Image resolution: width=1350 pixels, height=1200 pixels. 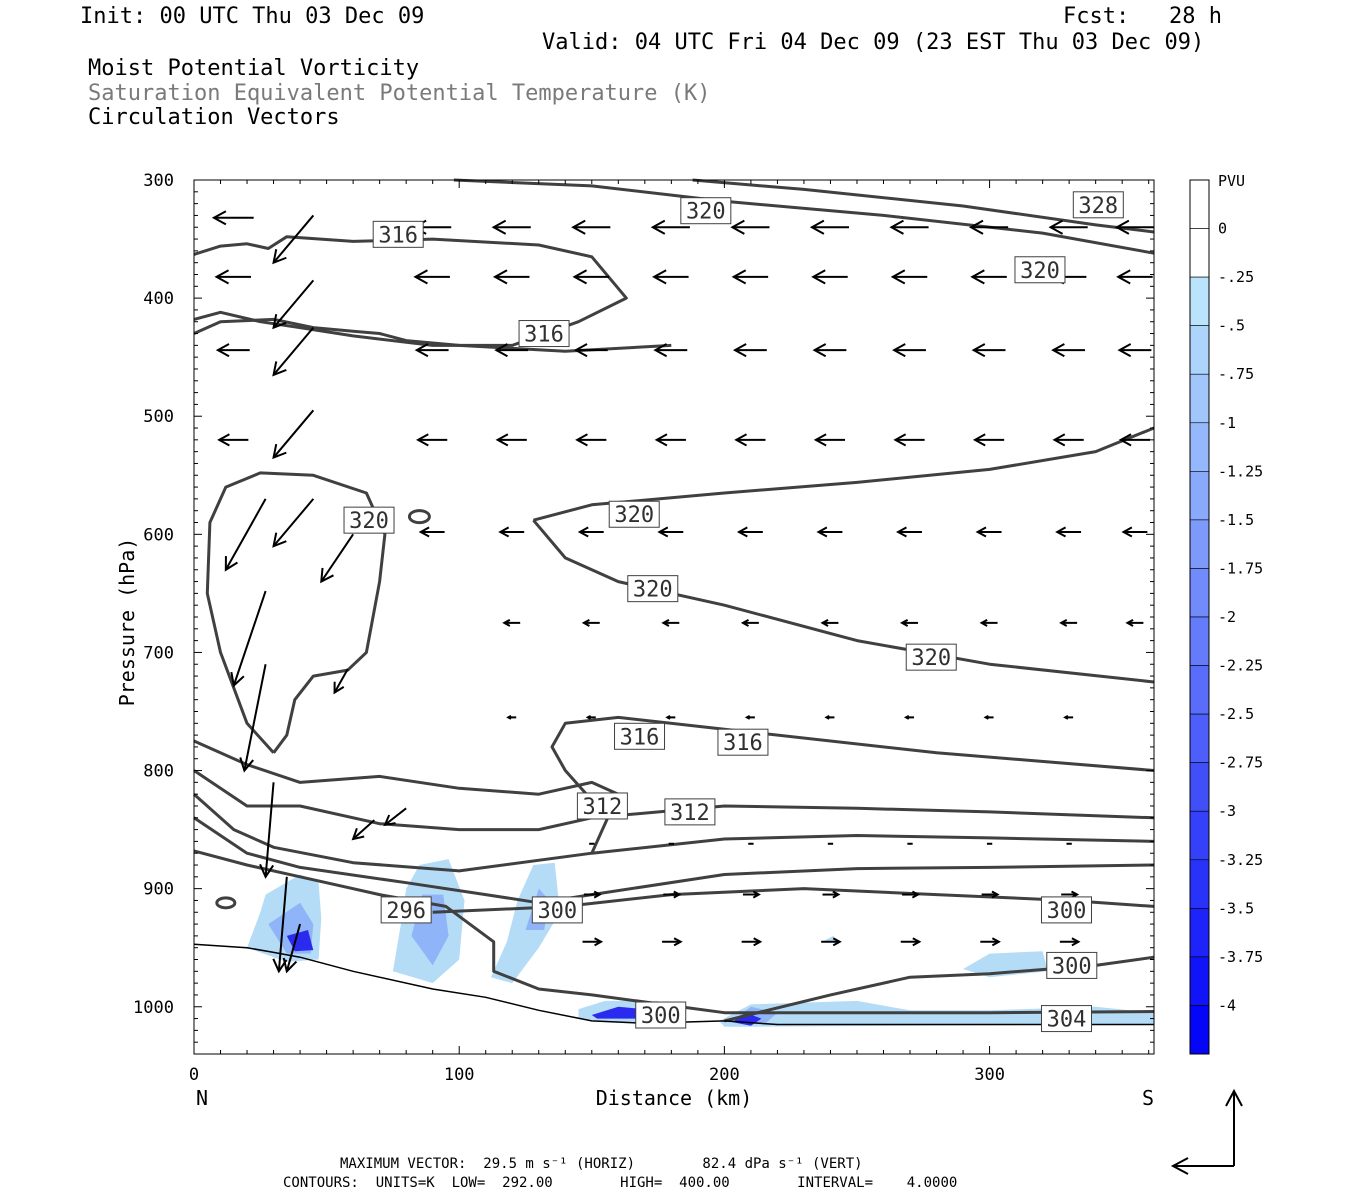 What do you see at coordinates (252, 16) in the screenshot?
I see `init-time: Init: 00 UTC Thu 03 Dec 09` at bounding box center [252, 16].